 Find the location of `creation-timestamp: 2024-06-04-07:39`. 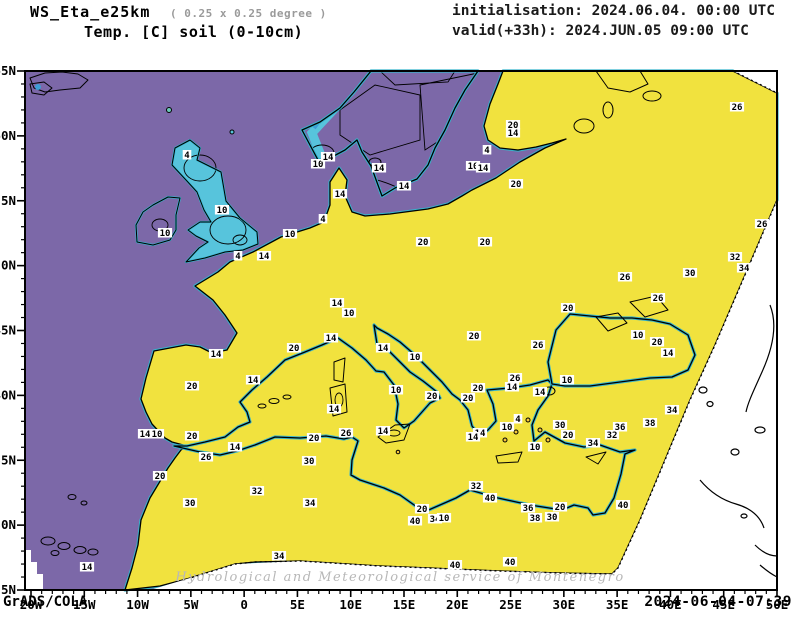

creation-timestamp: 2024-06-04-07:39 is located at coordinates (718, 602).